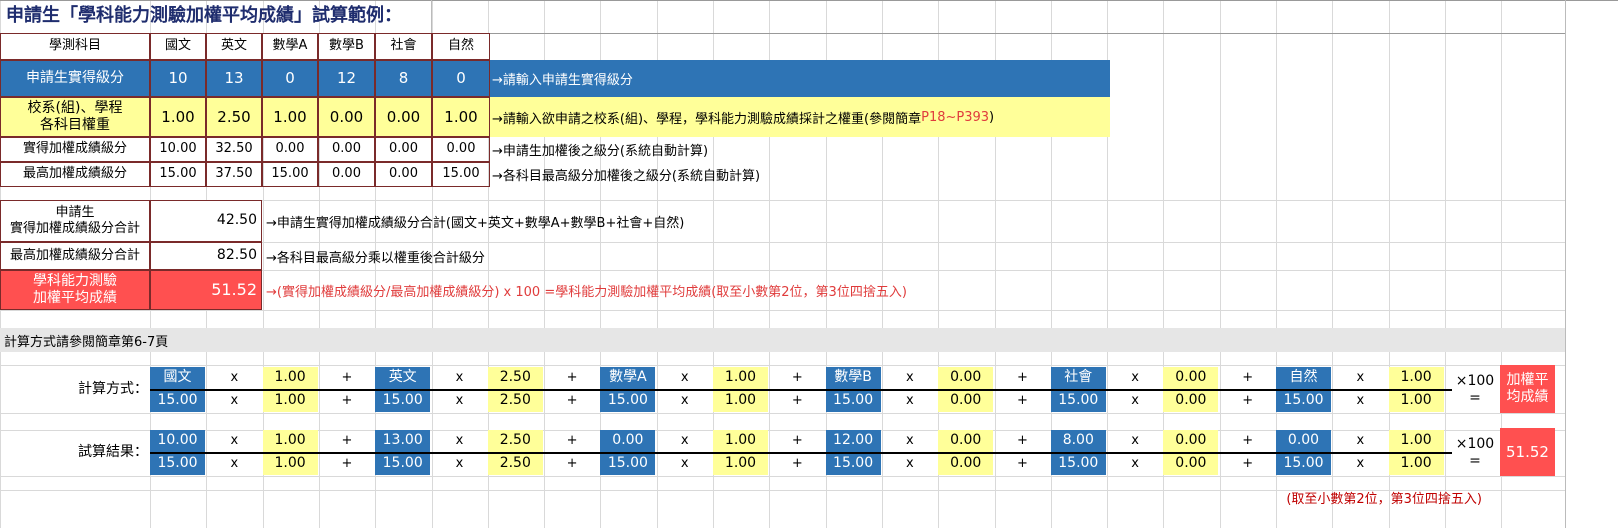  What do you see at coordinates (1527, 389) in the screenshot?
I see `result-box: 加權平 均成績` at bounding box center [1527, 389].